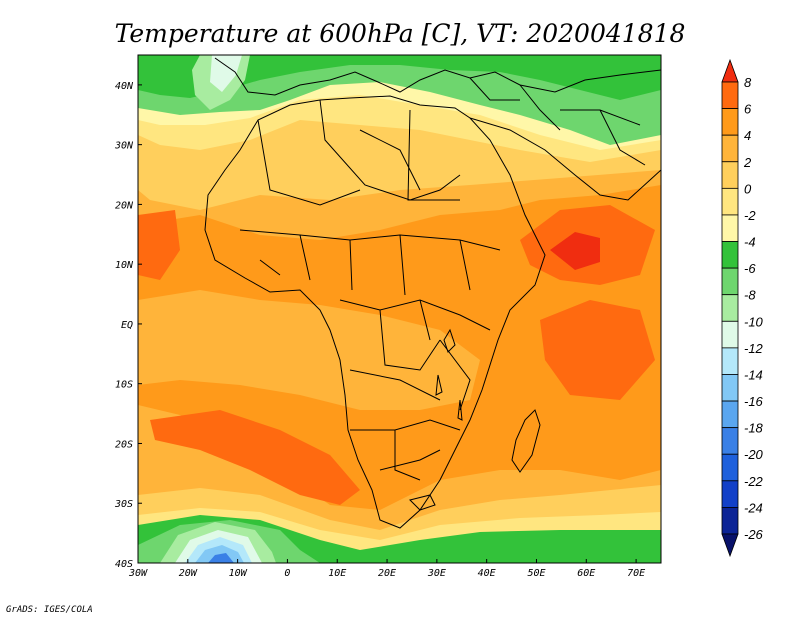 The image size is (800, 618). Describe the element at coordinates (742, 308) in the screenshot. I see `colorbar: 8 6 4 2 0 -2 -4 -6 -8 -10 -12 -14 -16 -18 -20 -22 -24 -26` at that location.